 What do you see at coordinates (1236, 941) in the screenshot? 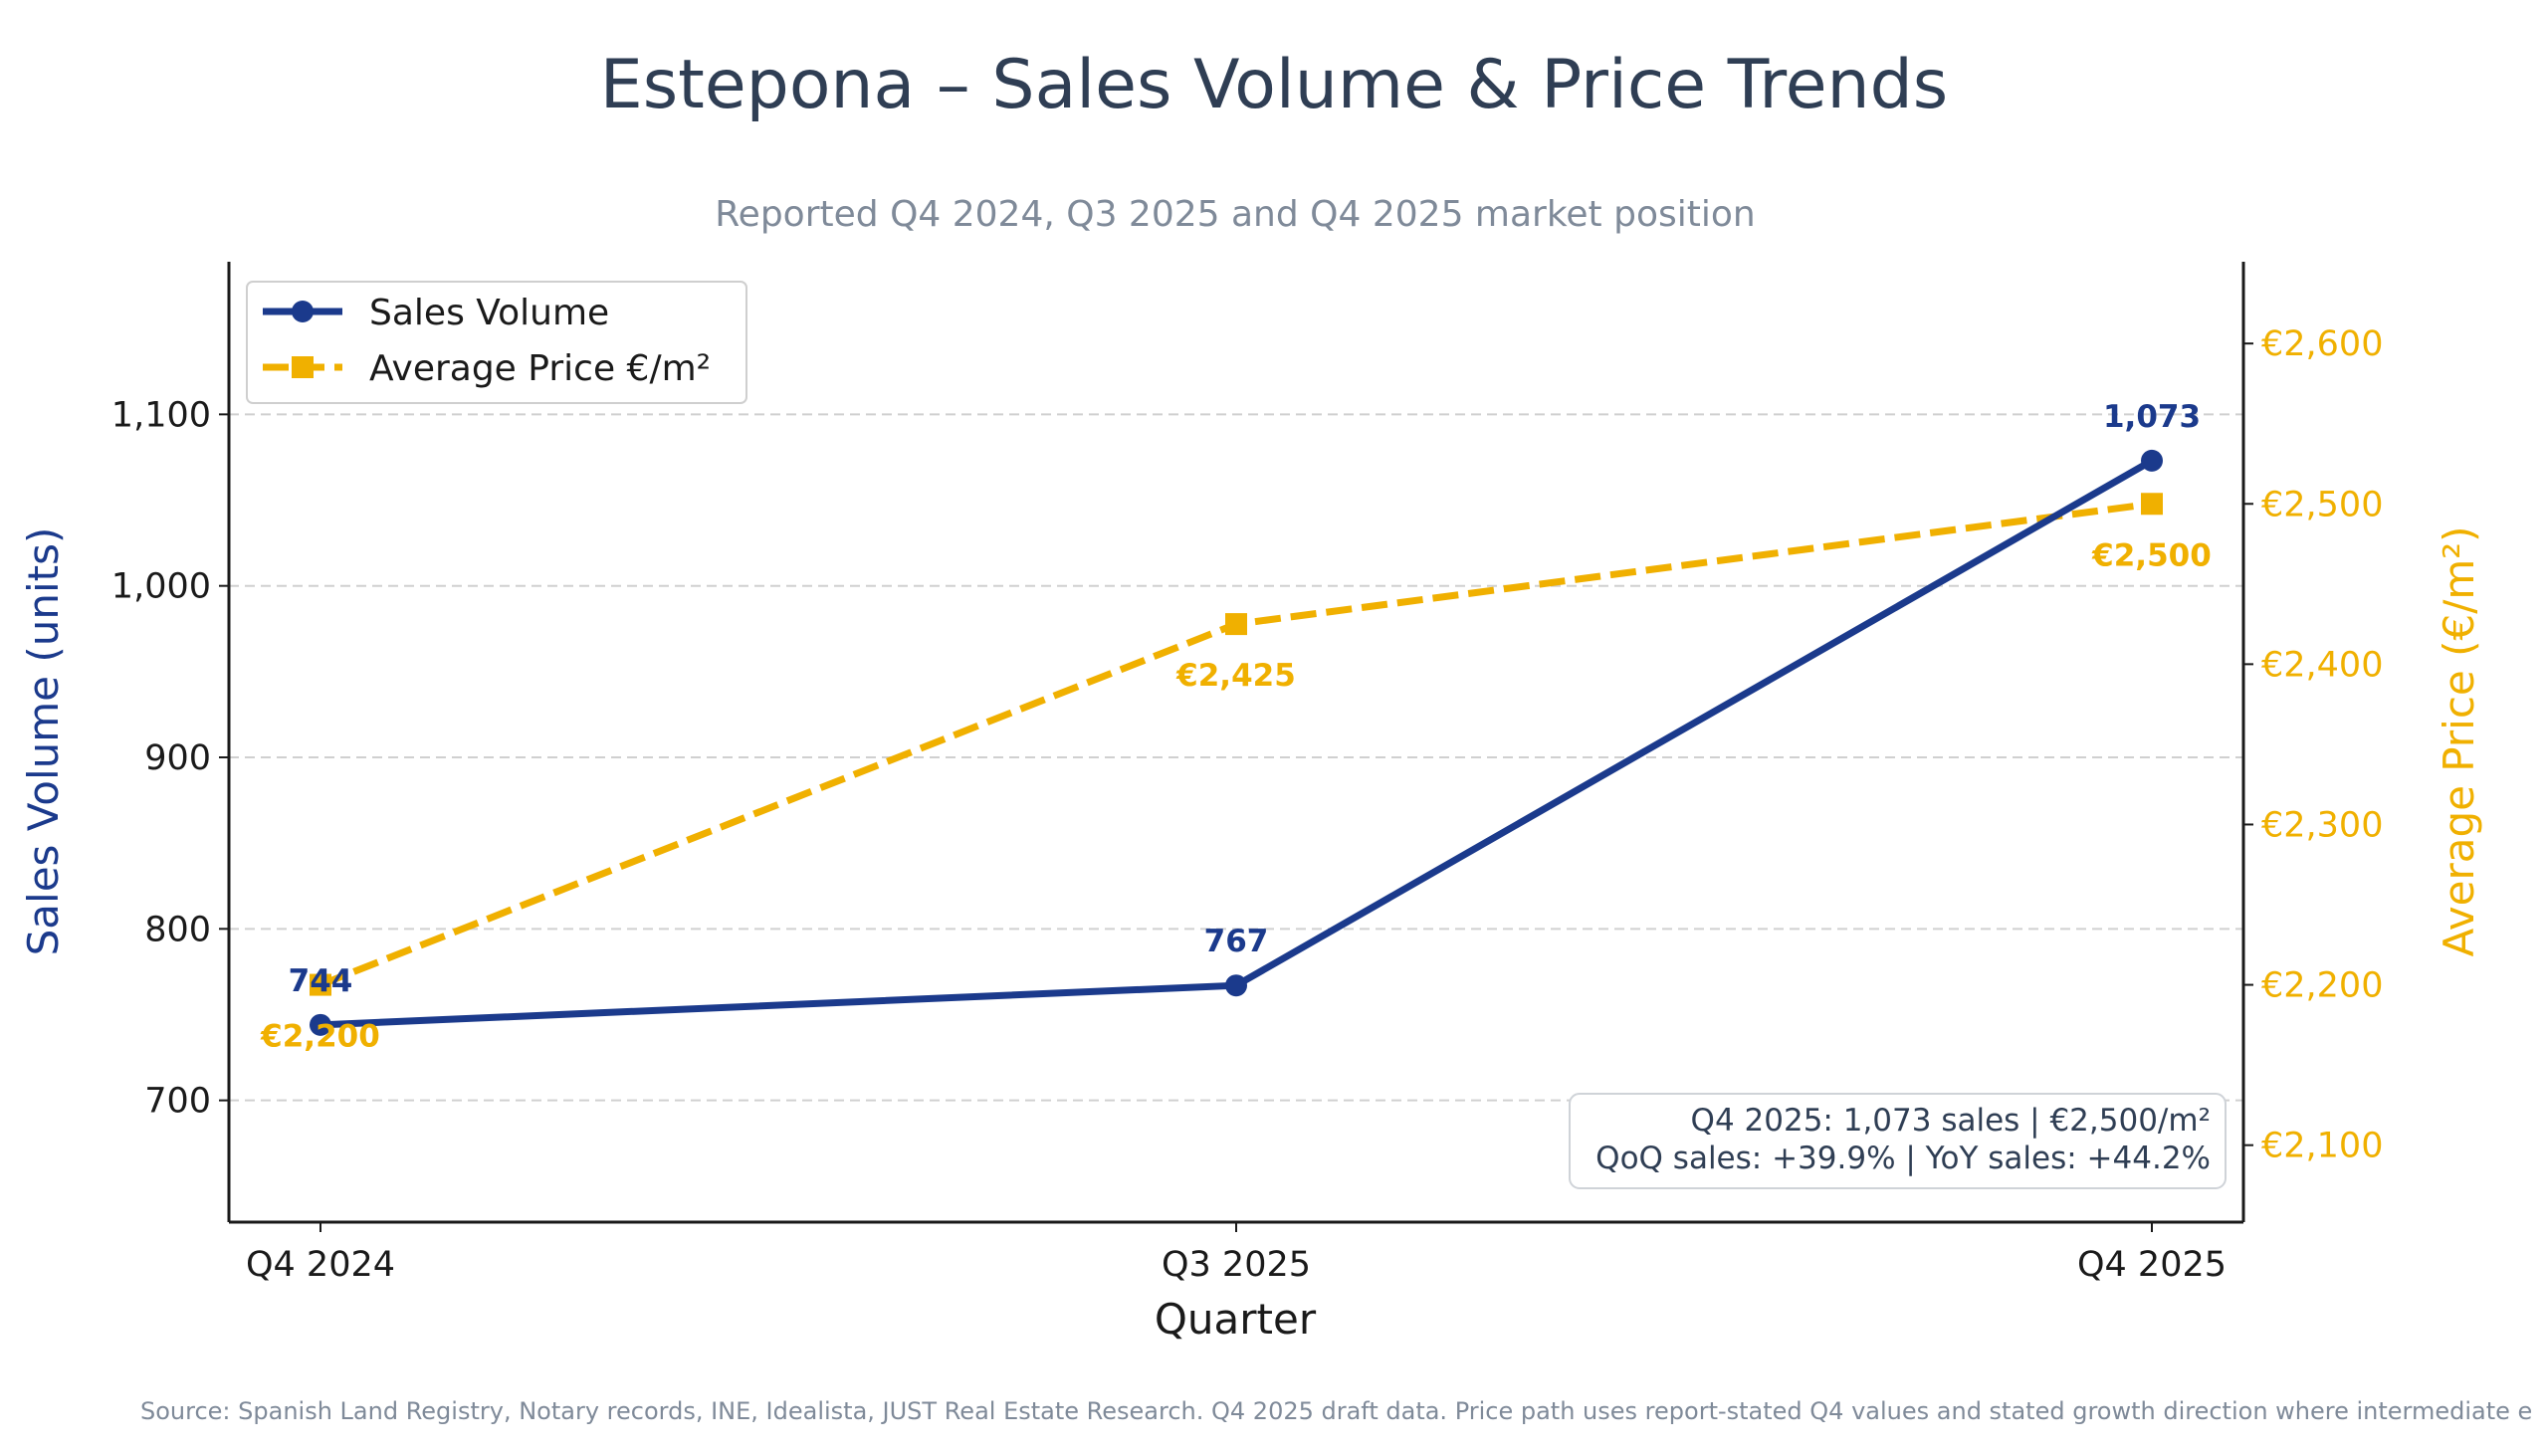
I see `sales-data-label: 767` at bounding box center [1236, 941].